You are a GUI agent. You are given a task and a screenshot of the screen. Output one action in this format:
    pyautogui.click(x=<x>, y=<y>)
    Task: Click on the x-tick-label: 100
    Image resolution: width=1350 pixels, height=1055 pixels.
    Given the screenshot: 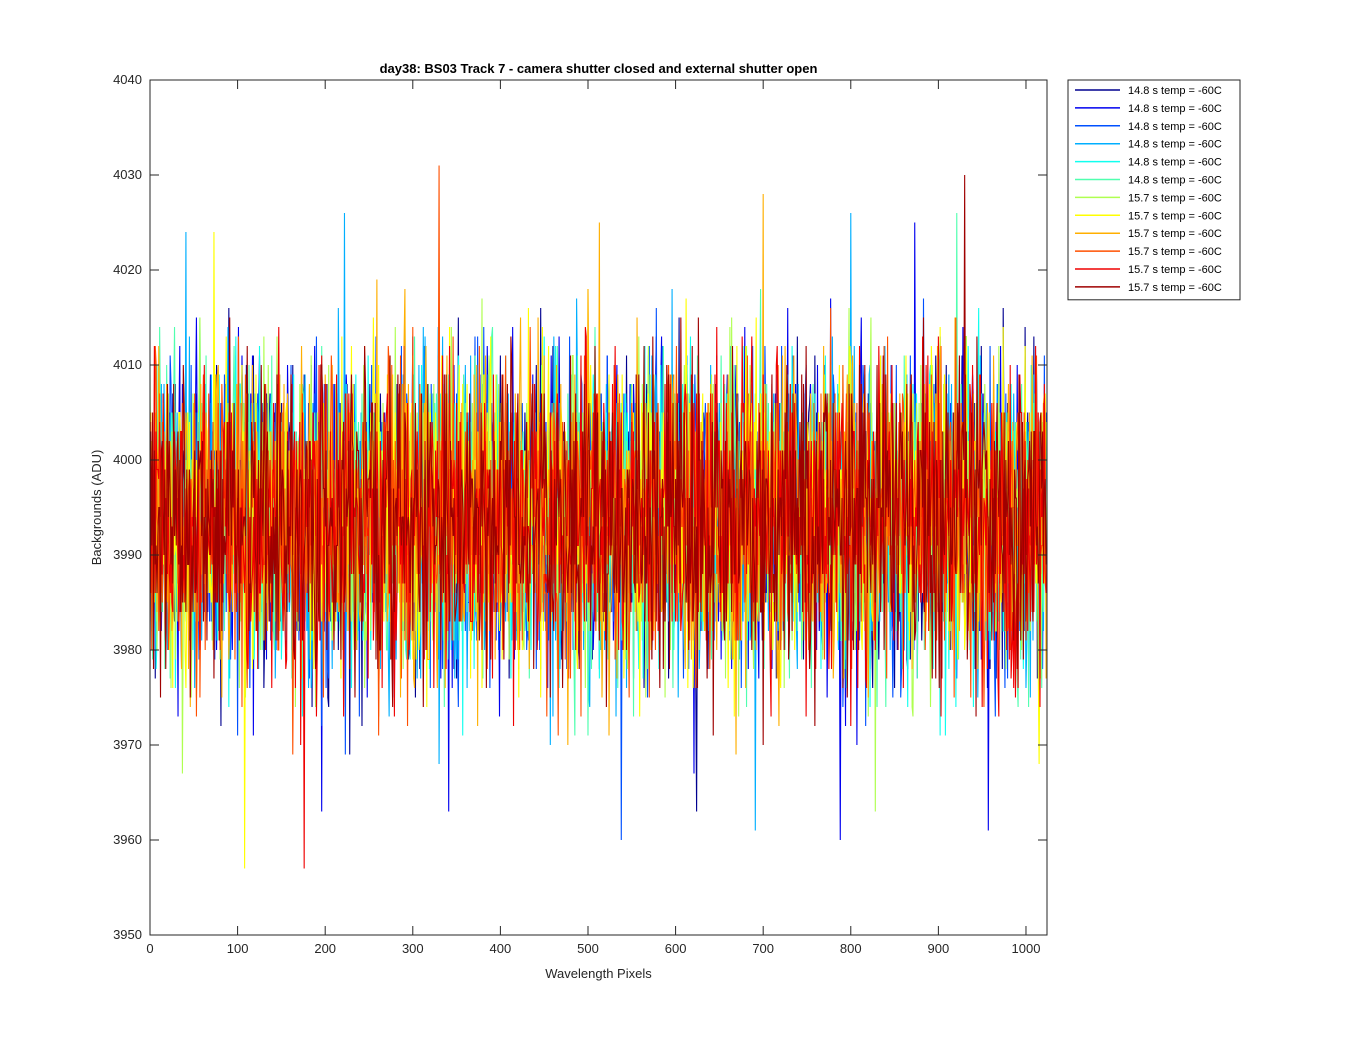 What is the action you would take?
    pyautogui.click(x=238, y=948)
    